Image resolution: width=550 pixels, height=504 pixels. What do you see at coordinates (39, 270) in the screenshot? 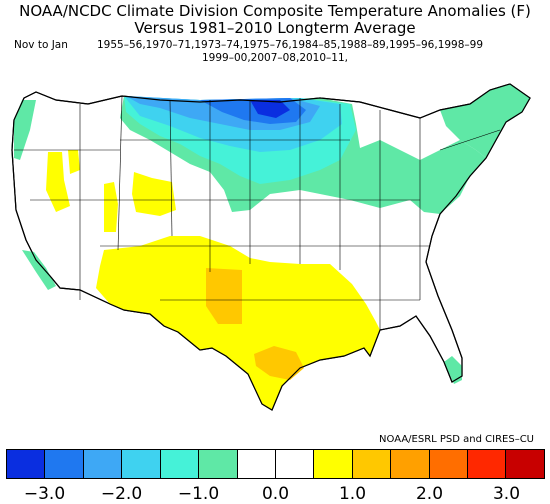
I see `cold-region-california-coast` at bounding box center [39, 270].